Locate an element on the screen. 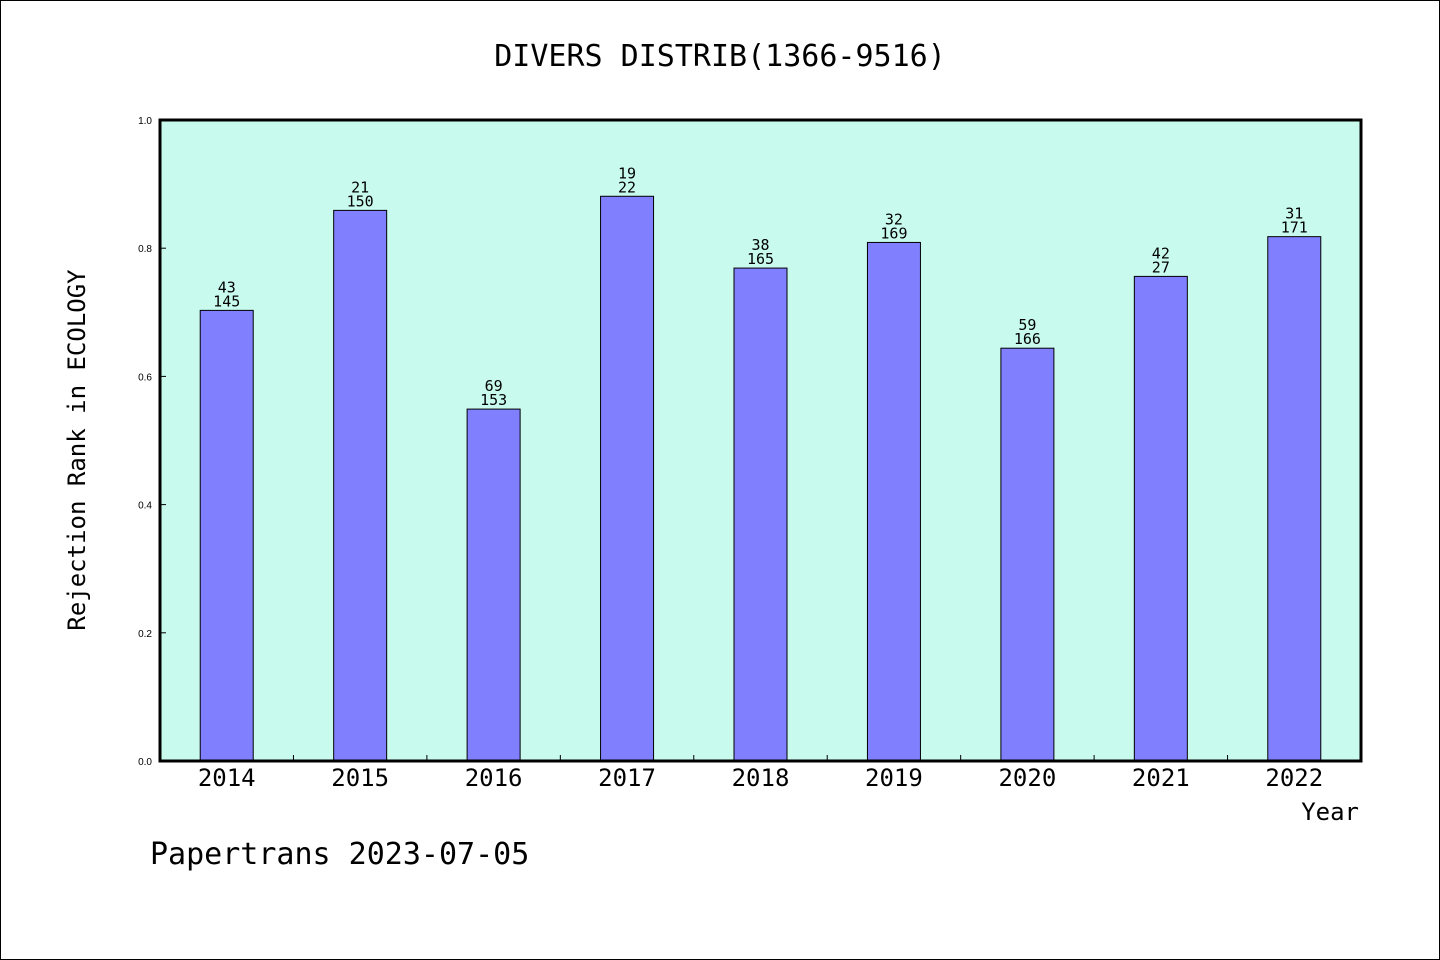  bar-label-top: 38 is located at coordinates (760, 245).